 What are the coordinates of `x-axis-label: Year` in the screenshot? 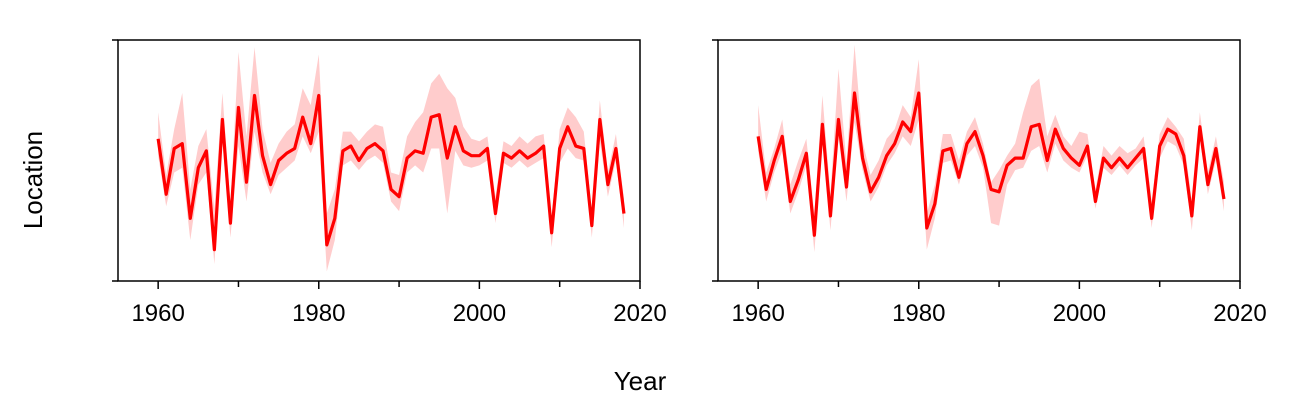 It's located at (640, 381).